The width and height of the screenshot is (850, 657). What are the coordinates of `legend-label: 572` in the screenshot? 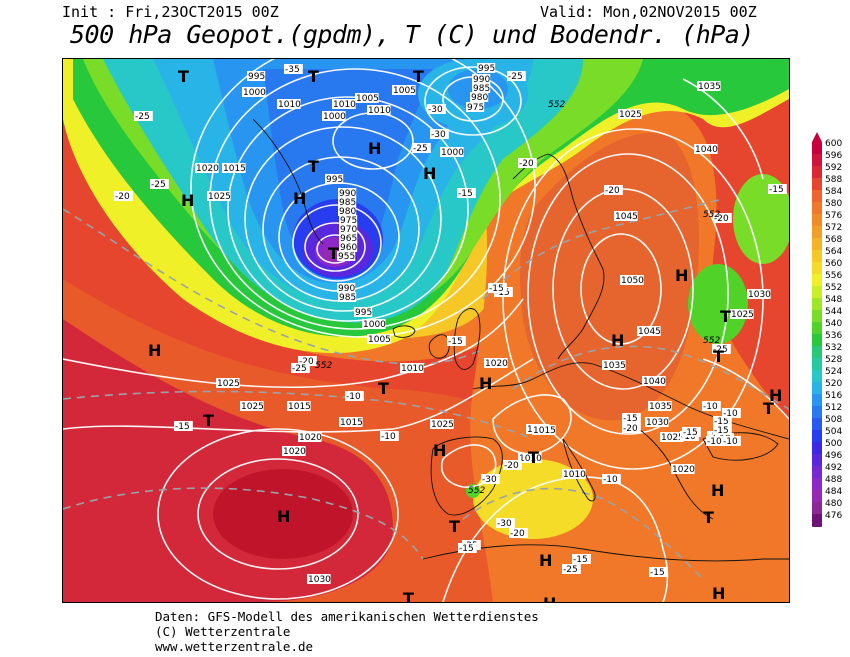 It's located at (833, 228).